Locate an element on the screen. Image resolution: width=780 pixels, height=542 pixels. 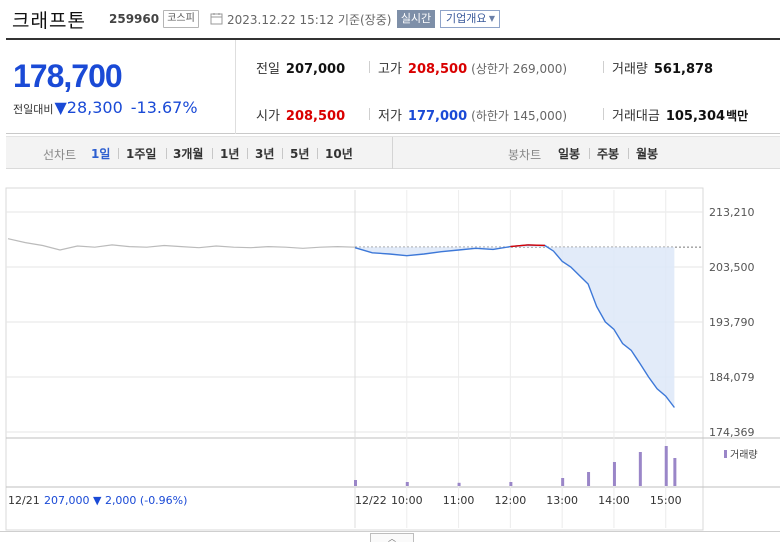
x-tick-label: 12:00 is located at coordinates (511, 500).